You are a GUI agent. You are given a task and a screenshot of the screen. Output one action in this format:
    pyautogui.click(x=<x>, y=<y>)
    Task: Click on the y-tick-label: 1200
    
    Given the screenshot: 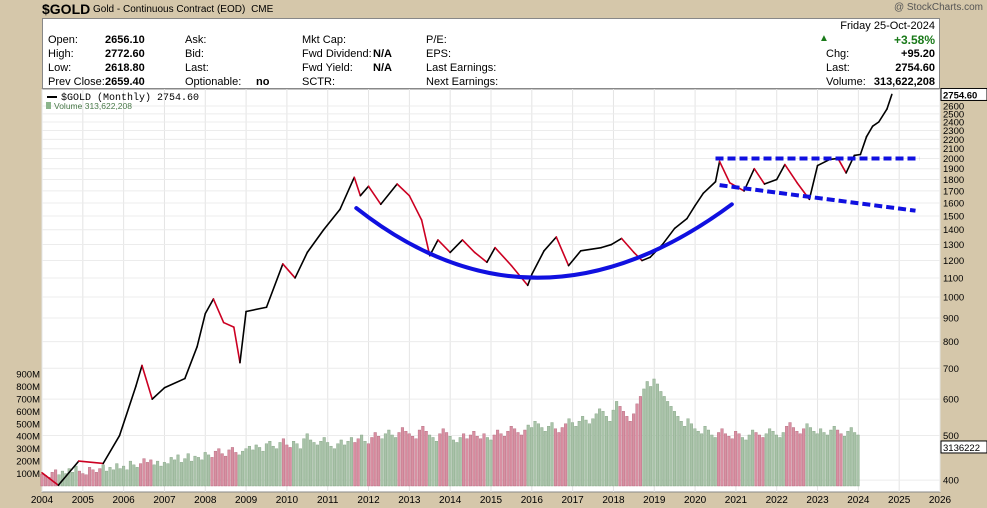 What is the action you would take?
    pyautogui.click(x=953, y=261)
    